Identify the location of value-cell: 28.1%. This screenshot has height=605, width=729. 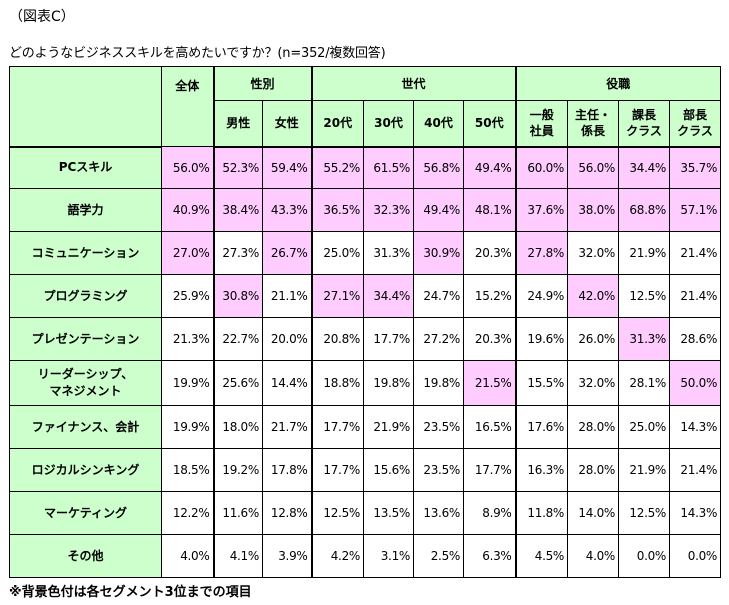
(644, 383).